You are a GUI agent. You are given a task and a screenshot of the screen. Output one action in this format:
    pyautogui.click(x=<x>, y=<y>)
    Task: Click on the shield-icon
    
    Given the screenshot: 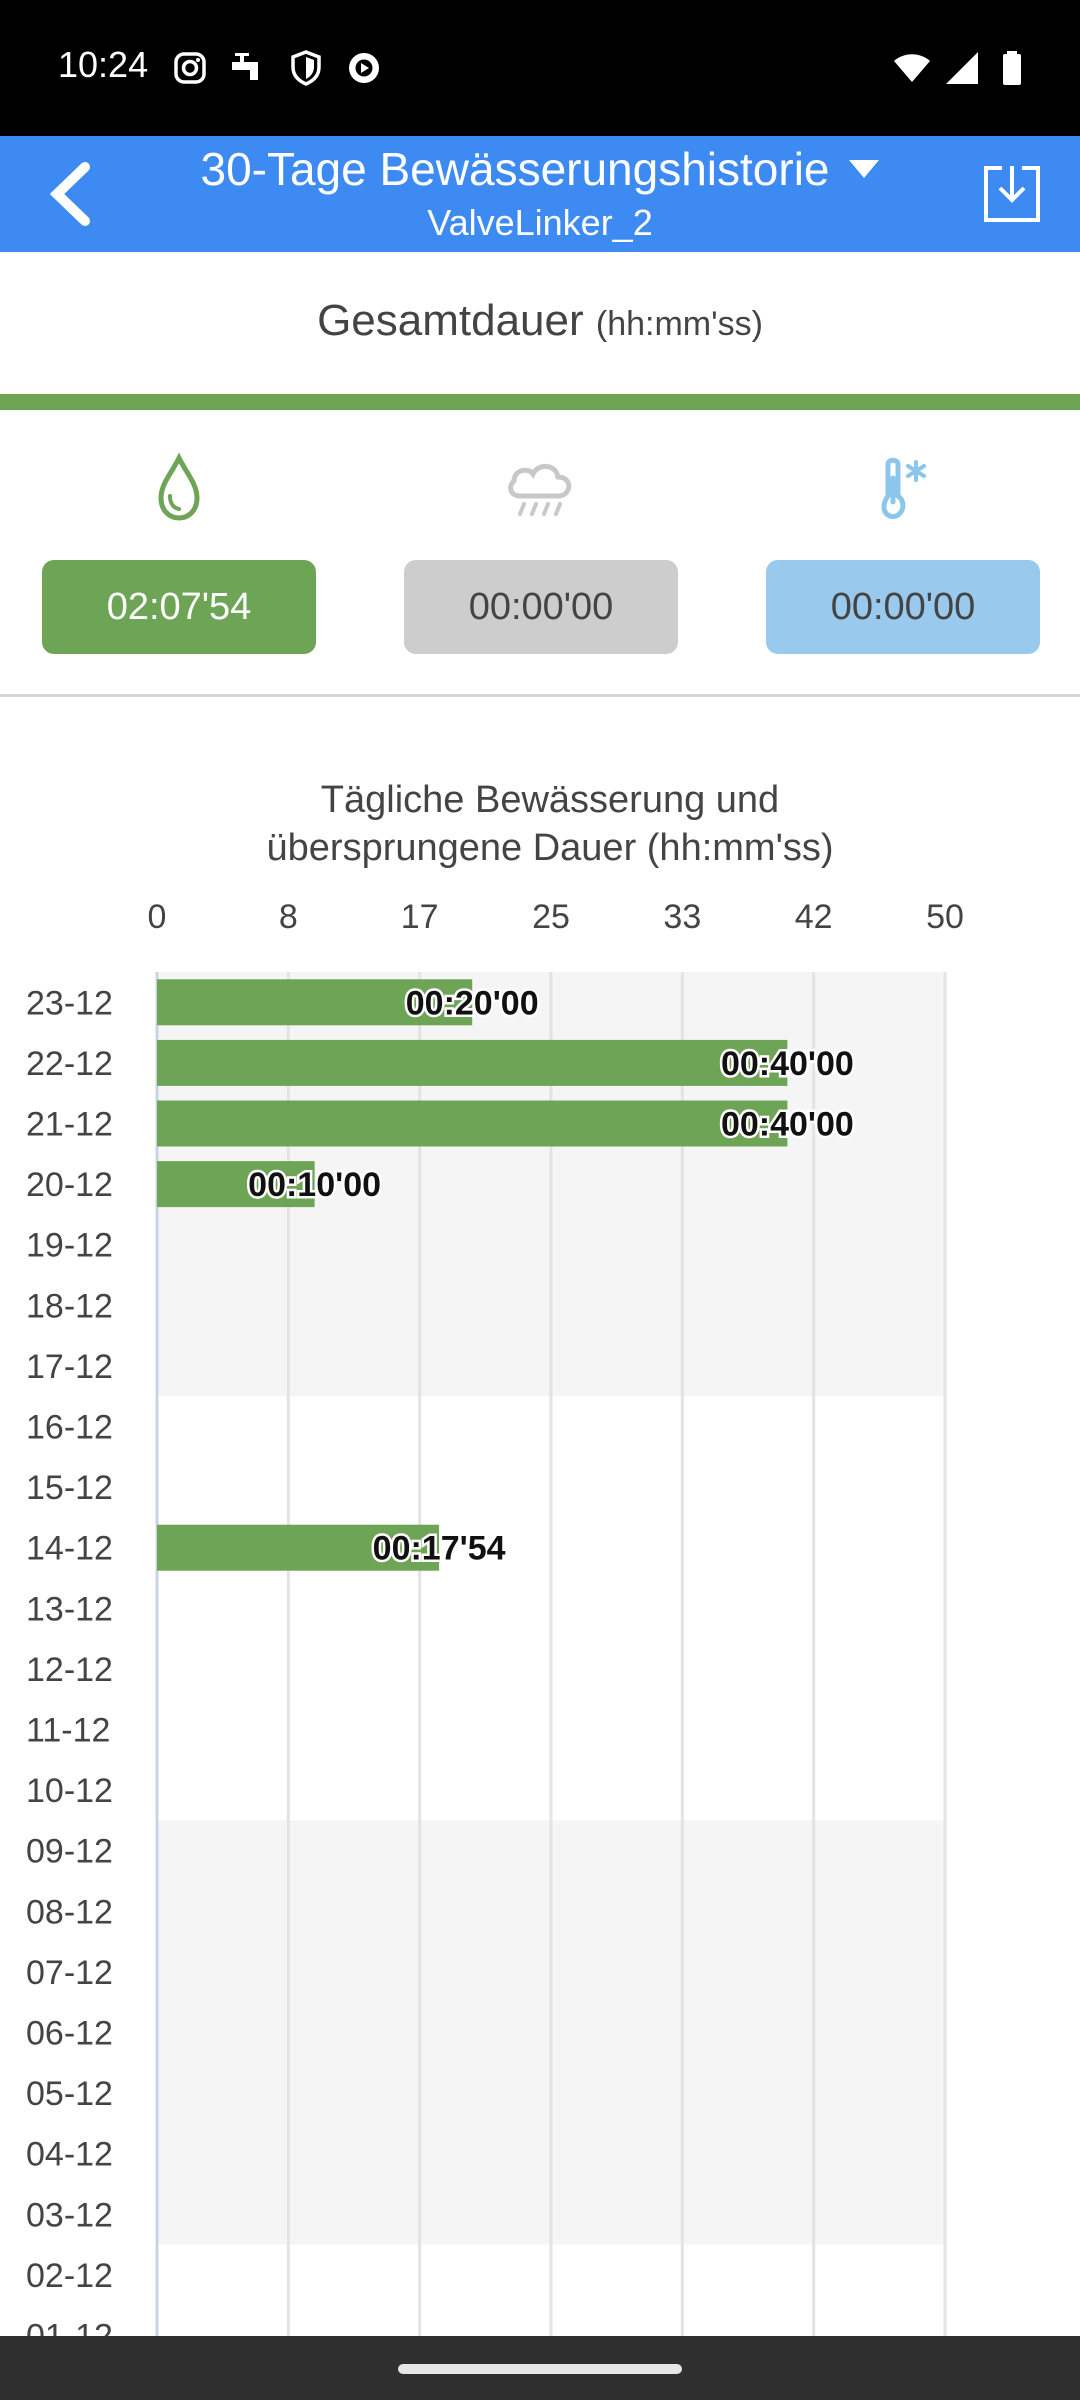 What is the action you would take?
    pyautogui.click(x=306, y=68)
    